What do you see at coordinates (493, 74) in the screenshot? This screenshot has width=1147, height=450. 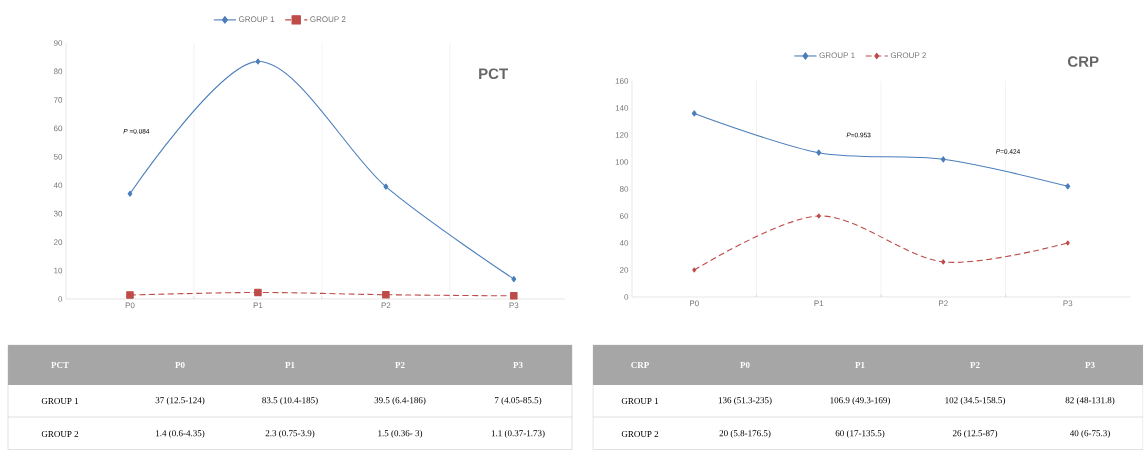 I see `text: PCT` at bounding box center [493, 74].